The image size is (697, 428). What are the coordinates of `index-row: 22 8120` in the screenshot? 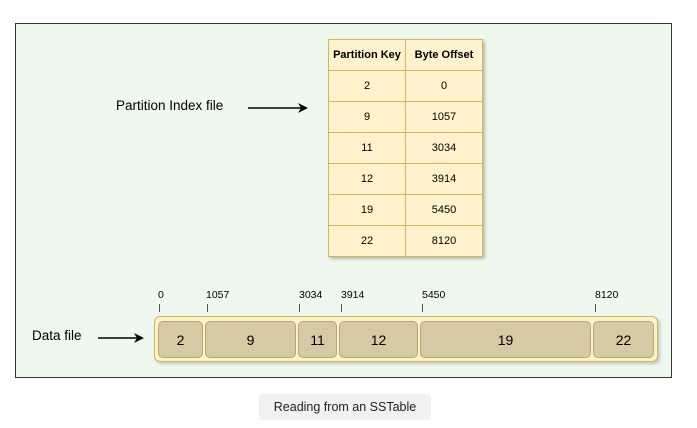 It's located at (405, 241).